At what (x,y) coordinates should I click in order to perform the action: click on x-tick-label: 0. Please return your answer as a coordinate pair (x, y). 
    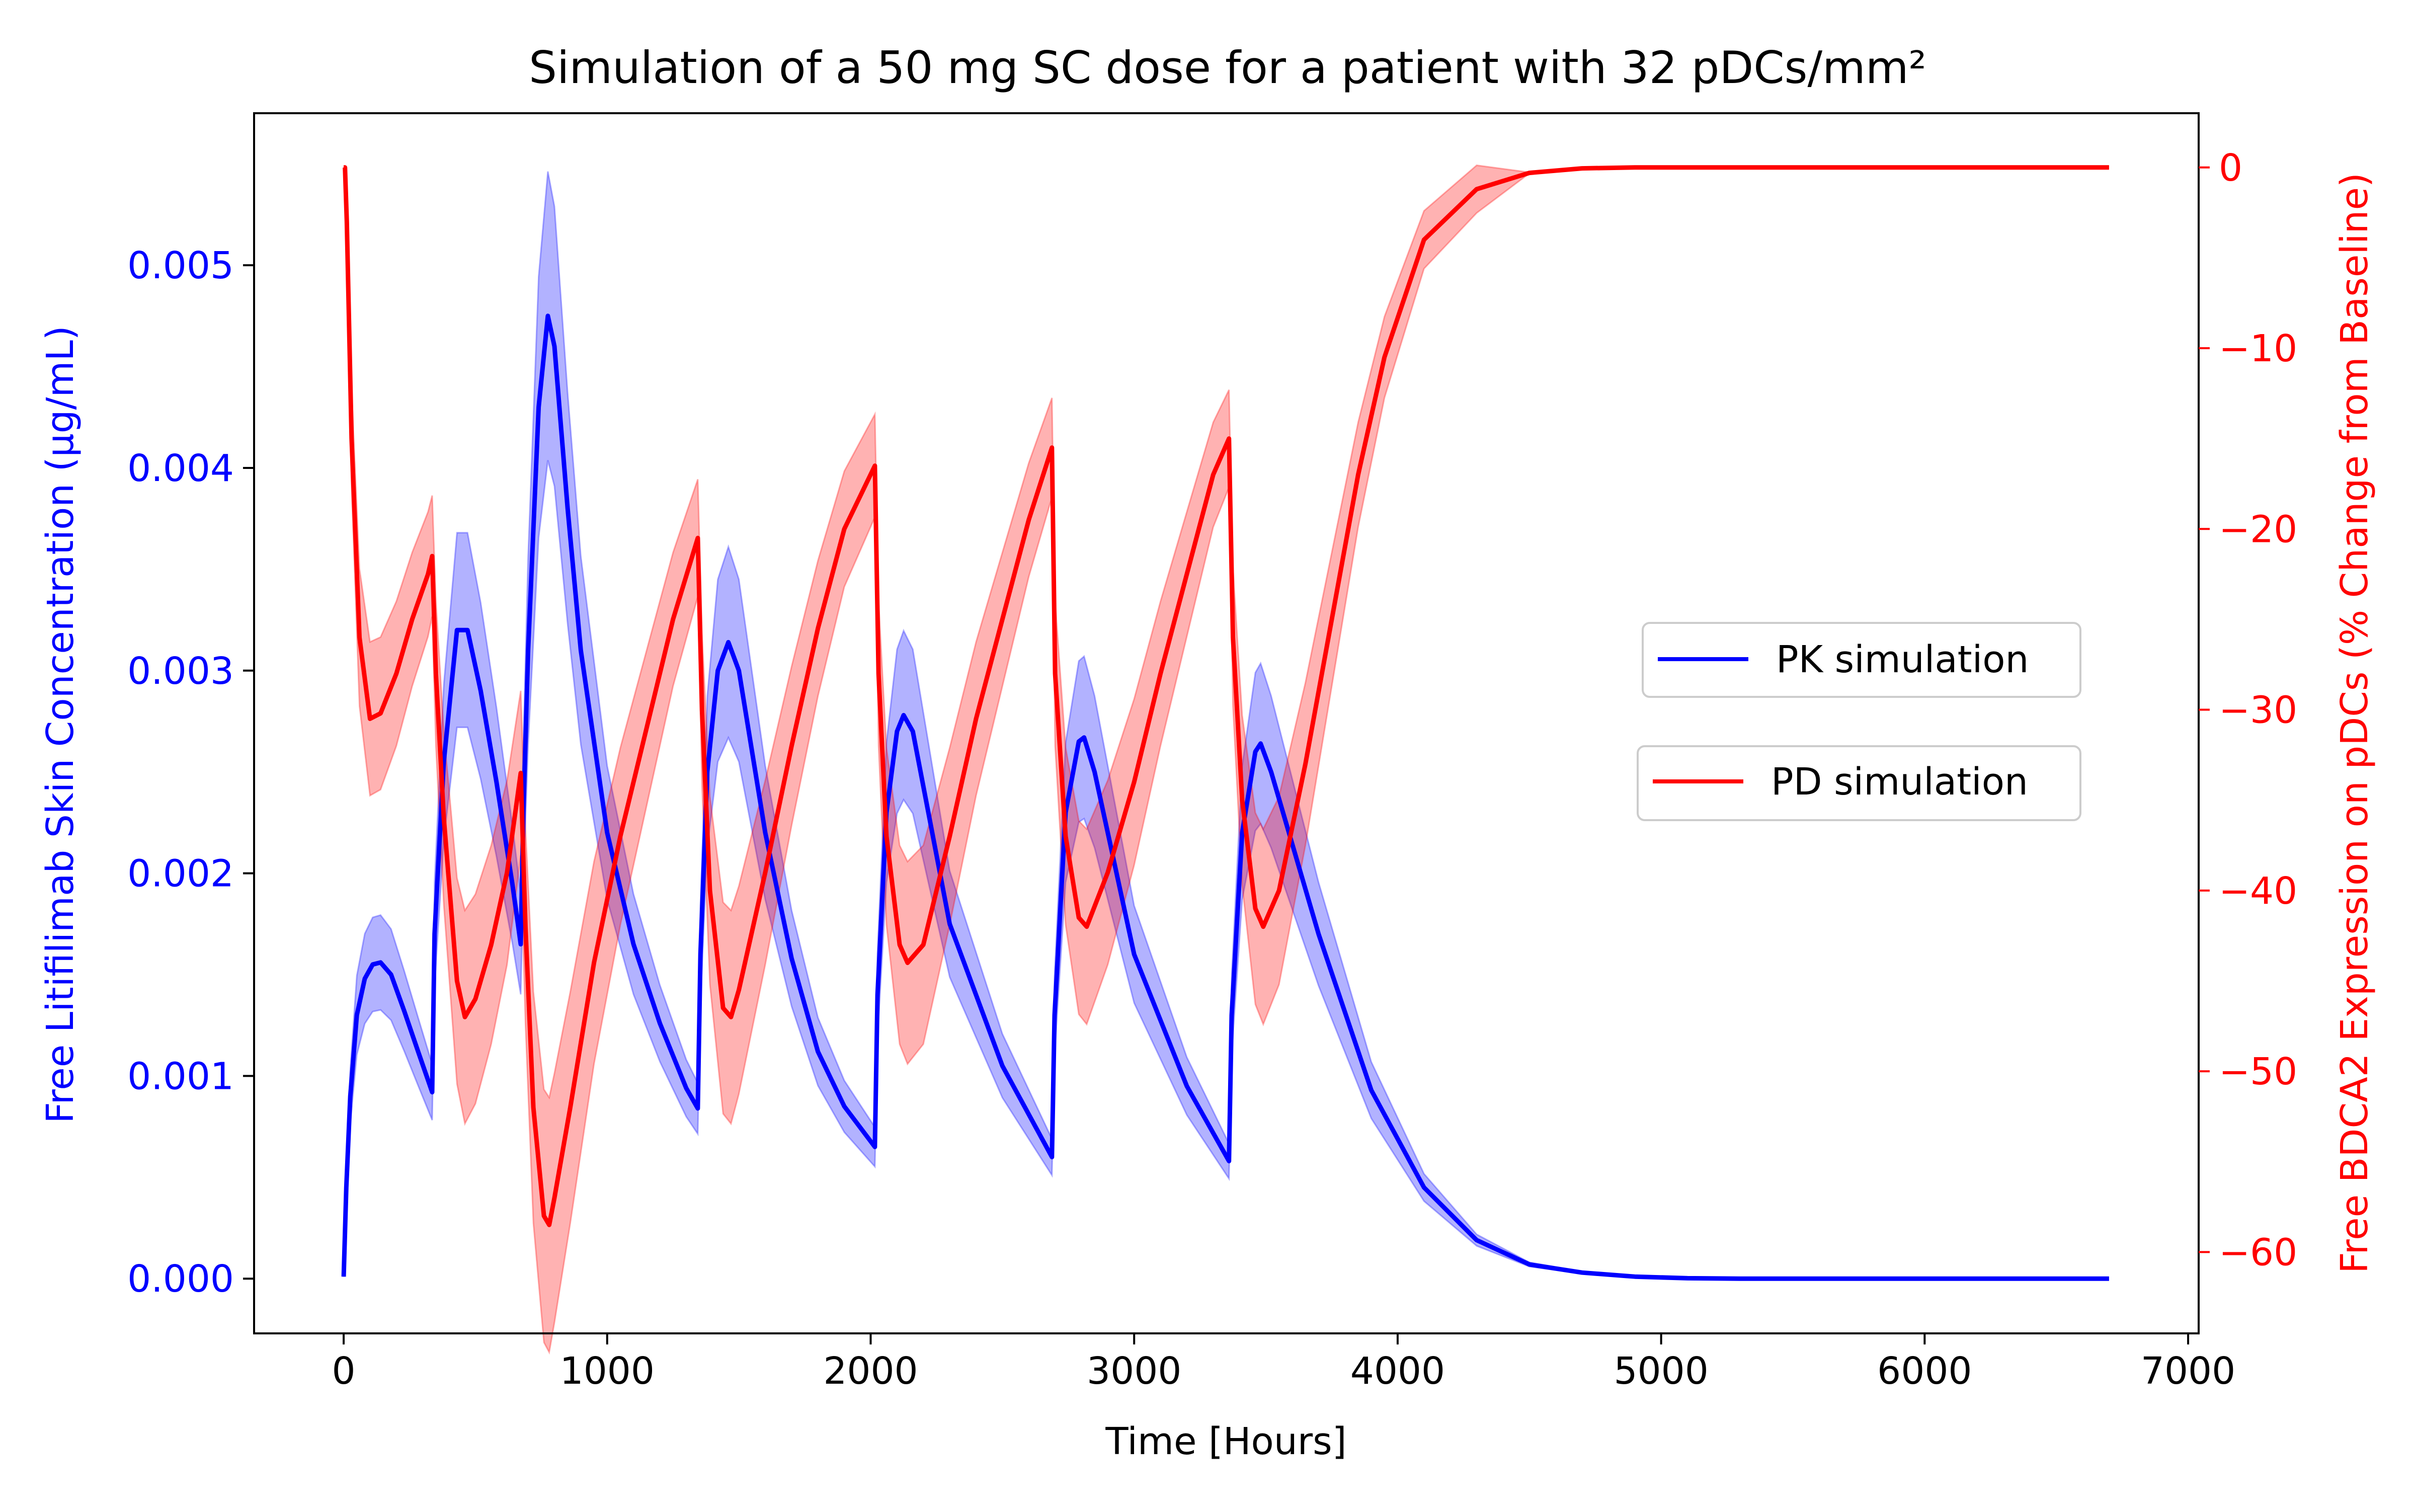
    Looking at the image, I should click on (344, 1371).